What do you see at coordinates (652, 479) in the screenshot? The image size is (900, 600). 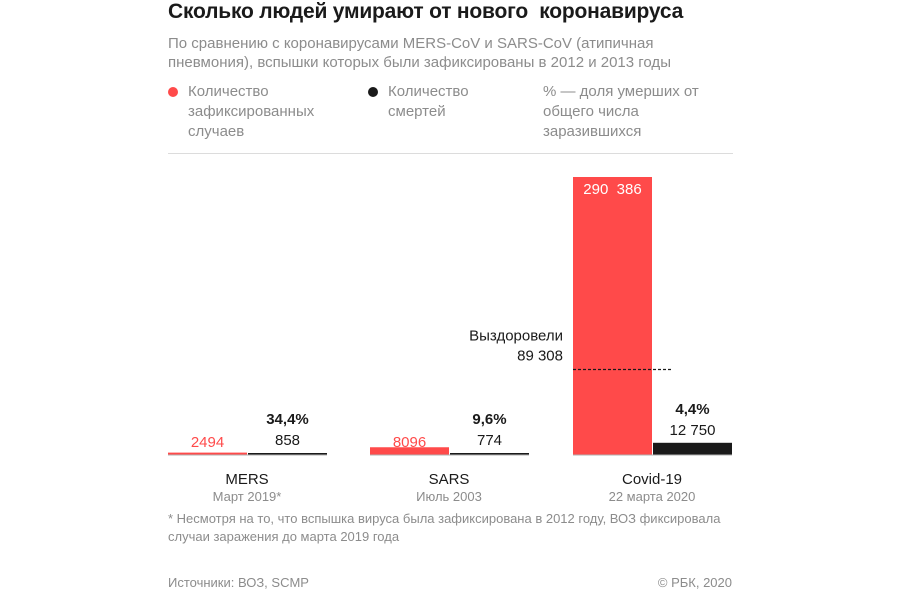 I see `category-label: Covid-19` at bounding box center [652, 479].